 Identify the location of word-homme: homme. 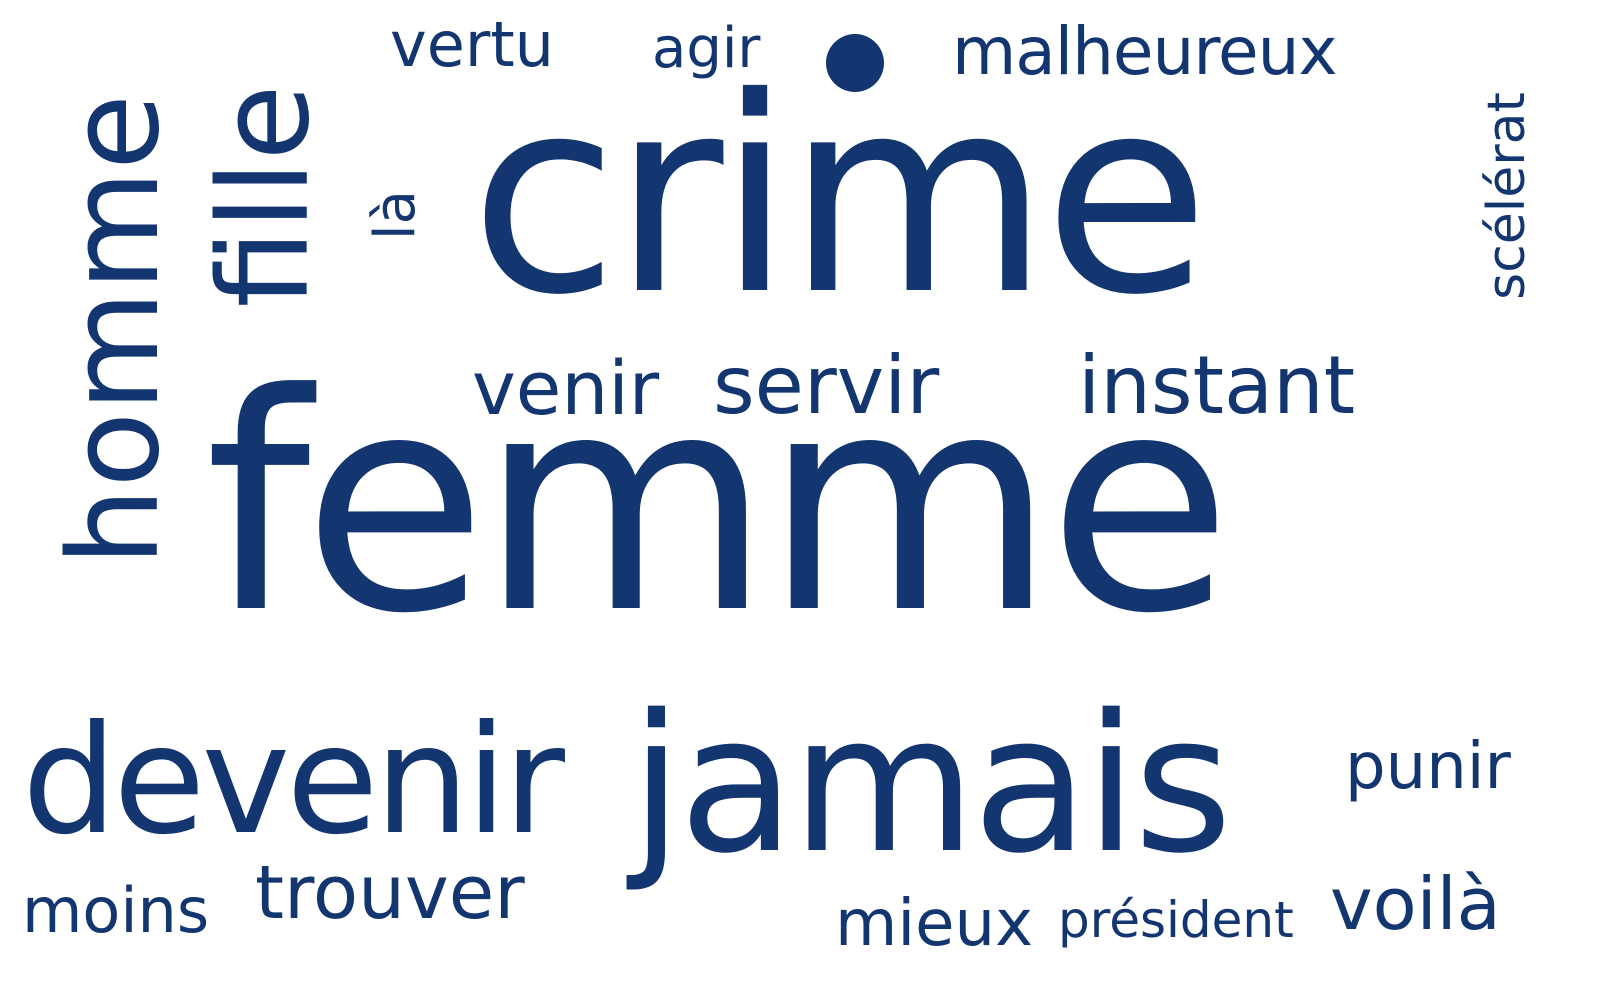
(115, 330).